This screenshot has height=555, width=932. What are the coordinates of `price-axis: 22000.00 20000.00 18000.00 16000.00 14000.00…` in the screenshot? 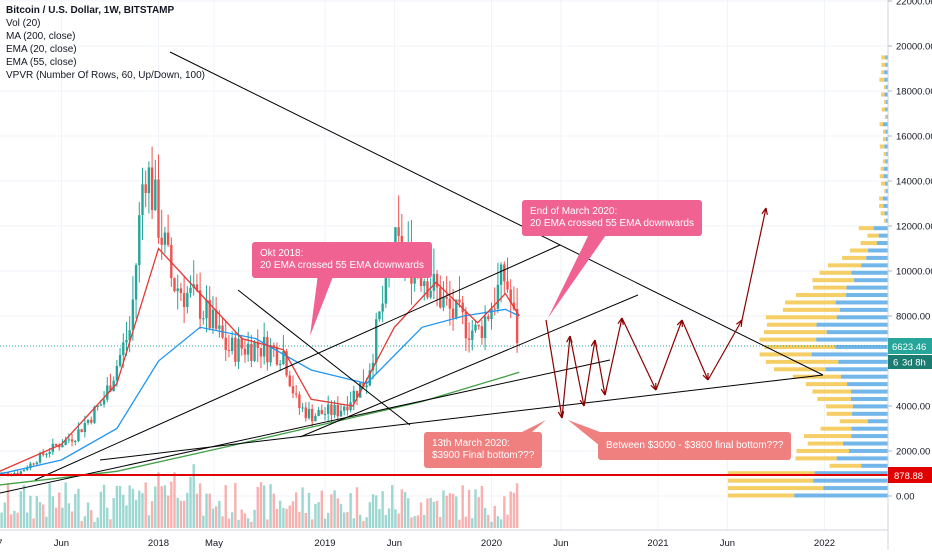 It's located at (909, 275).